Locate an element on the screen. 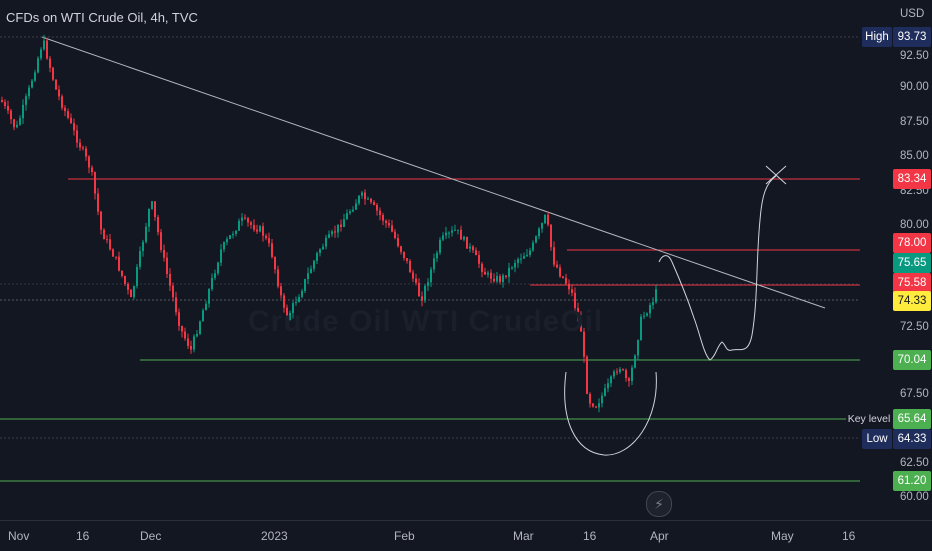 Image resolution: width=932 pixels, height=551 pixels. last-price-tag: 75.65 is located at coordinates (912, 263).